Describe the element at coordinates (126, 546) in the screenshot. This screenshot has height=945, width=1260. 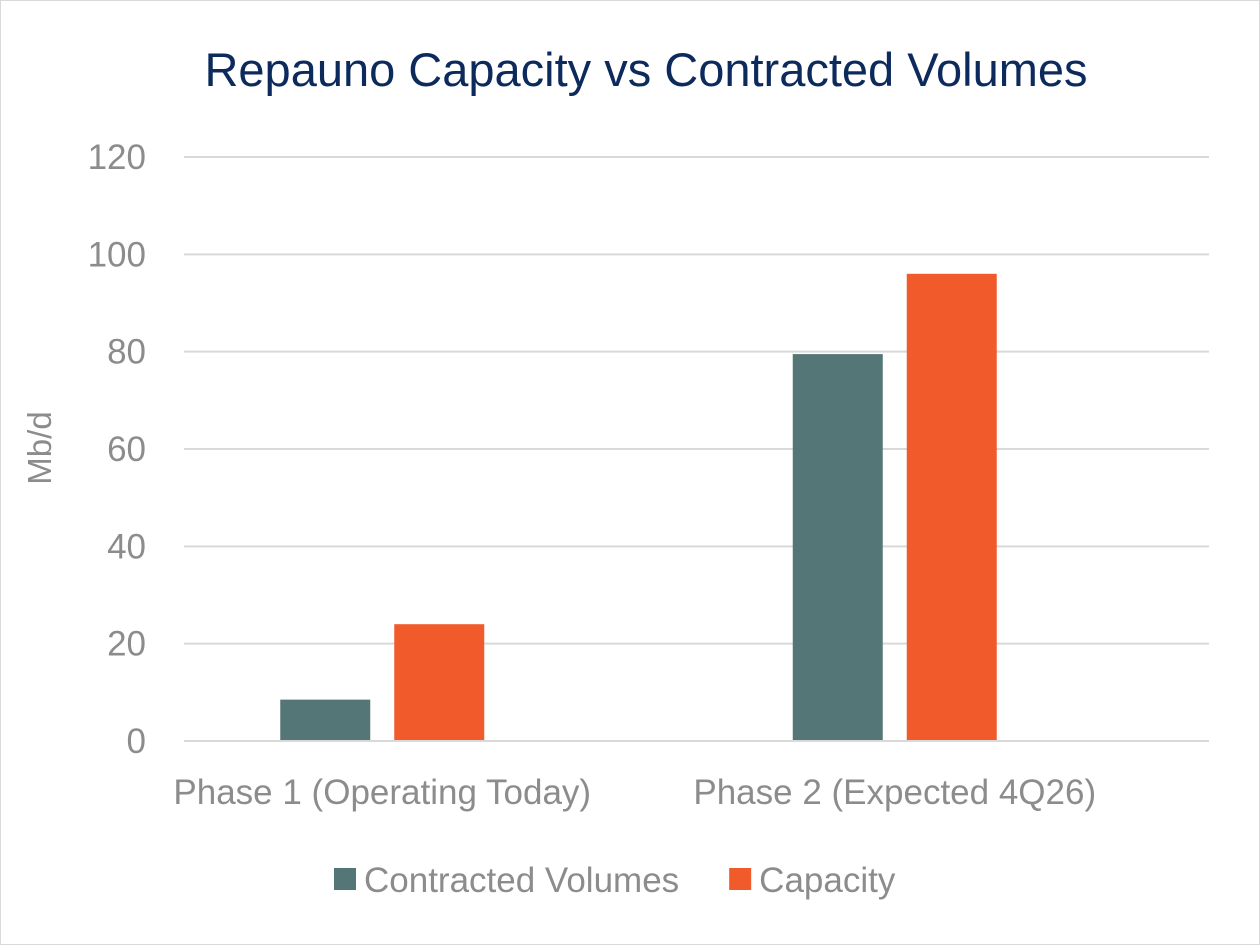
I see `y-tick-label-40: 40` at that location.